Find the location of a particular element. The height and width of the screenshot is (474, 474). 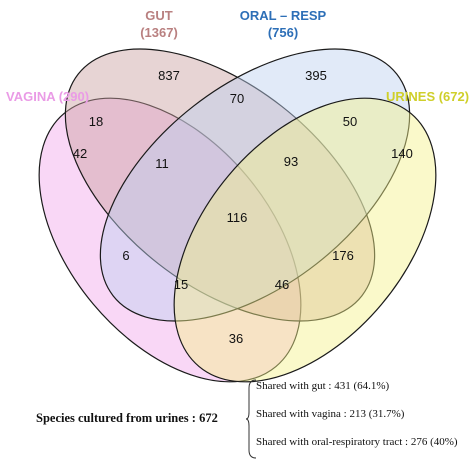

count-gut-oral: 70 is located at coordinates (237, 98).